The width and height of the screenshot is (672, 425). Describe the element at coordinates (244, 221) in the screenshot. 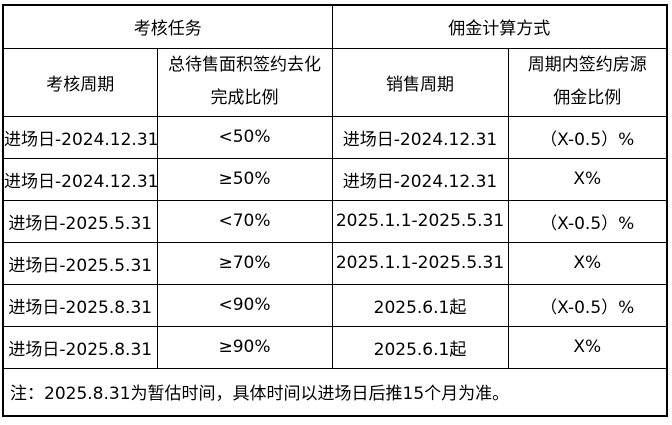

I see `cell-completion-ratio: <70%` at that location.